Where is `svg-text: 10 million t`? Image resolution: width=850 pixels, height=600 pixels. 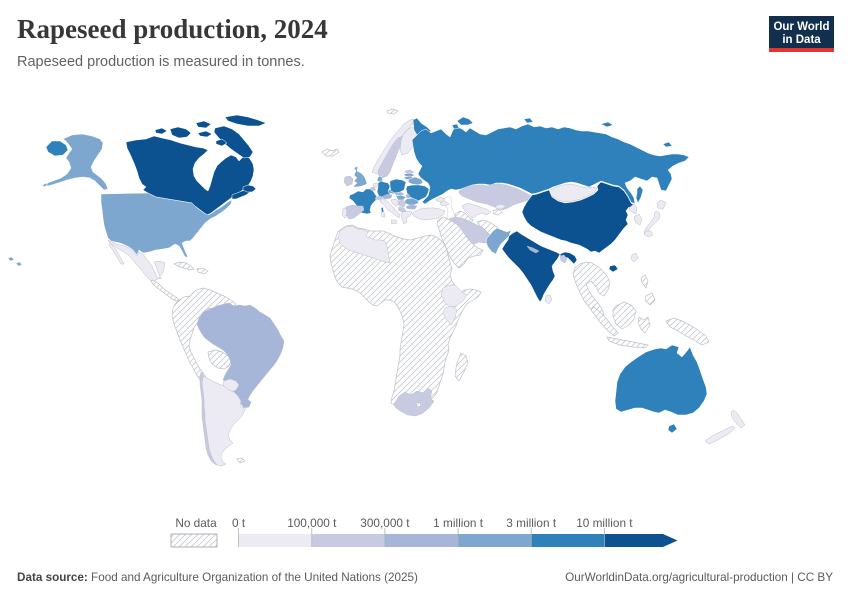
svg-text: 10 million t is located at coordinates (604, 523).